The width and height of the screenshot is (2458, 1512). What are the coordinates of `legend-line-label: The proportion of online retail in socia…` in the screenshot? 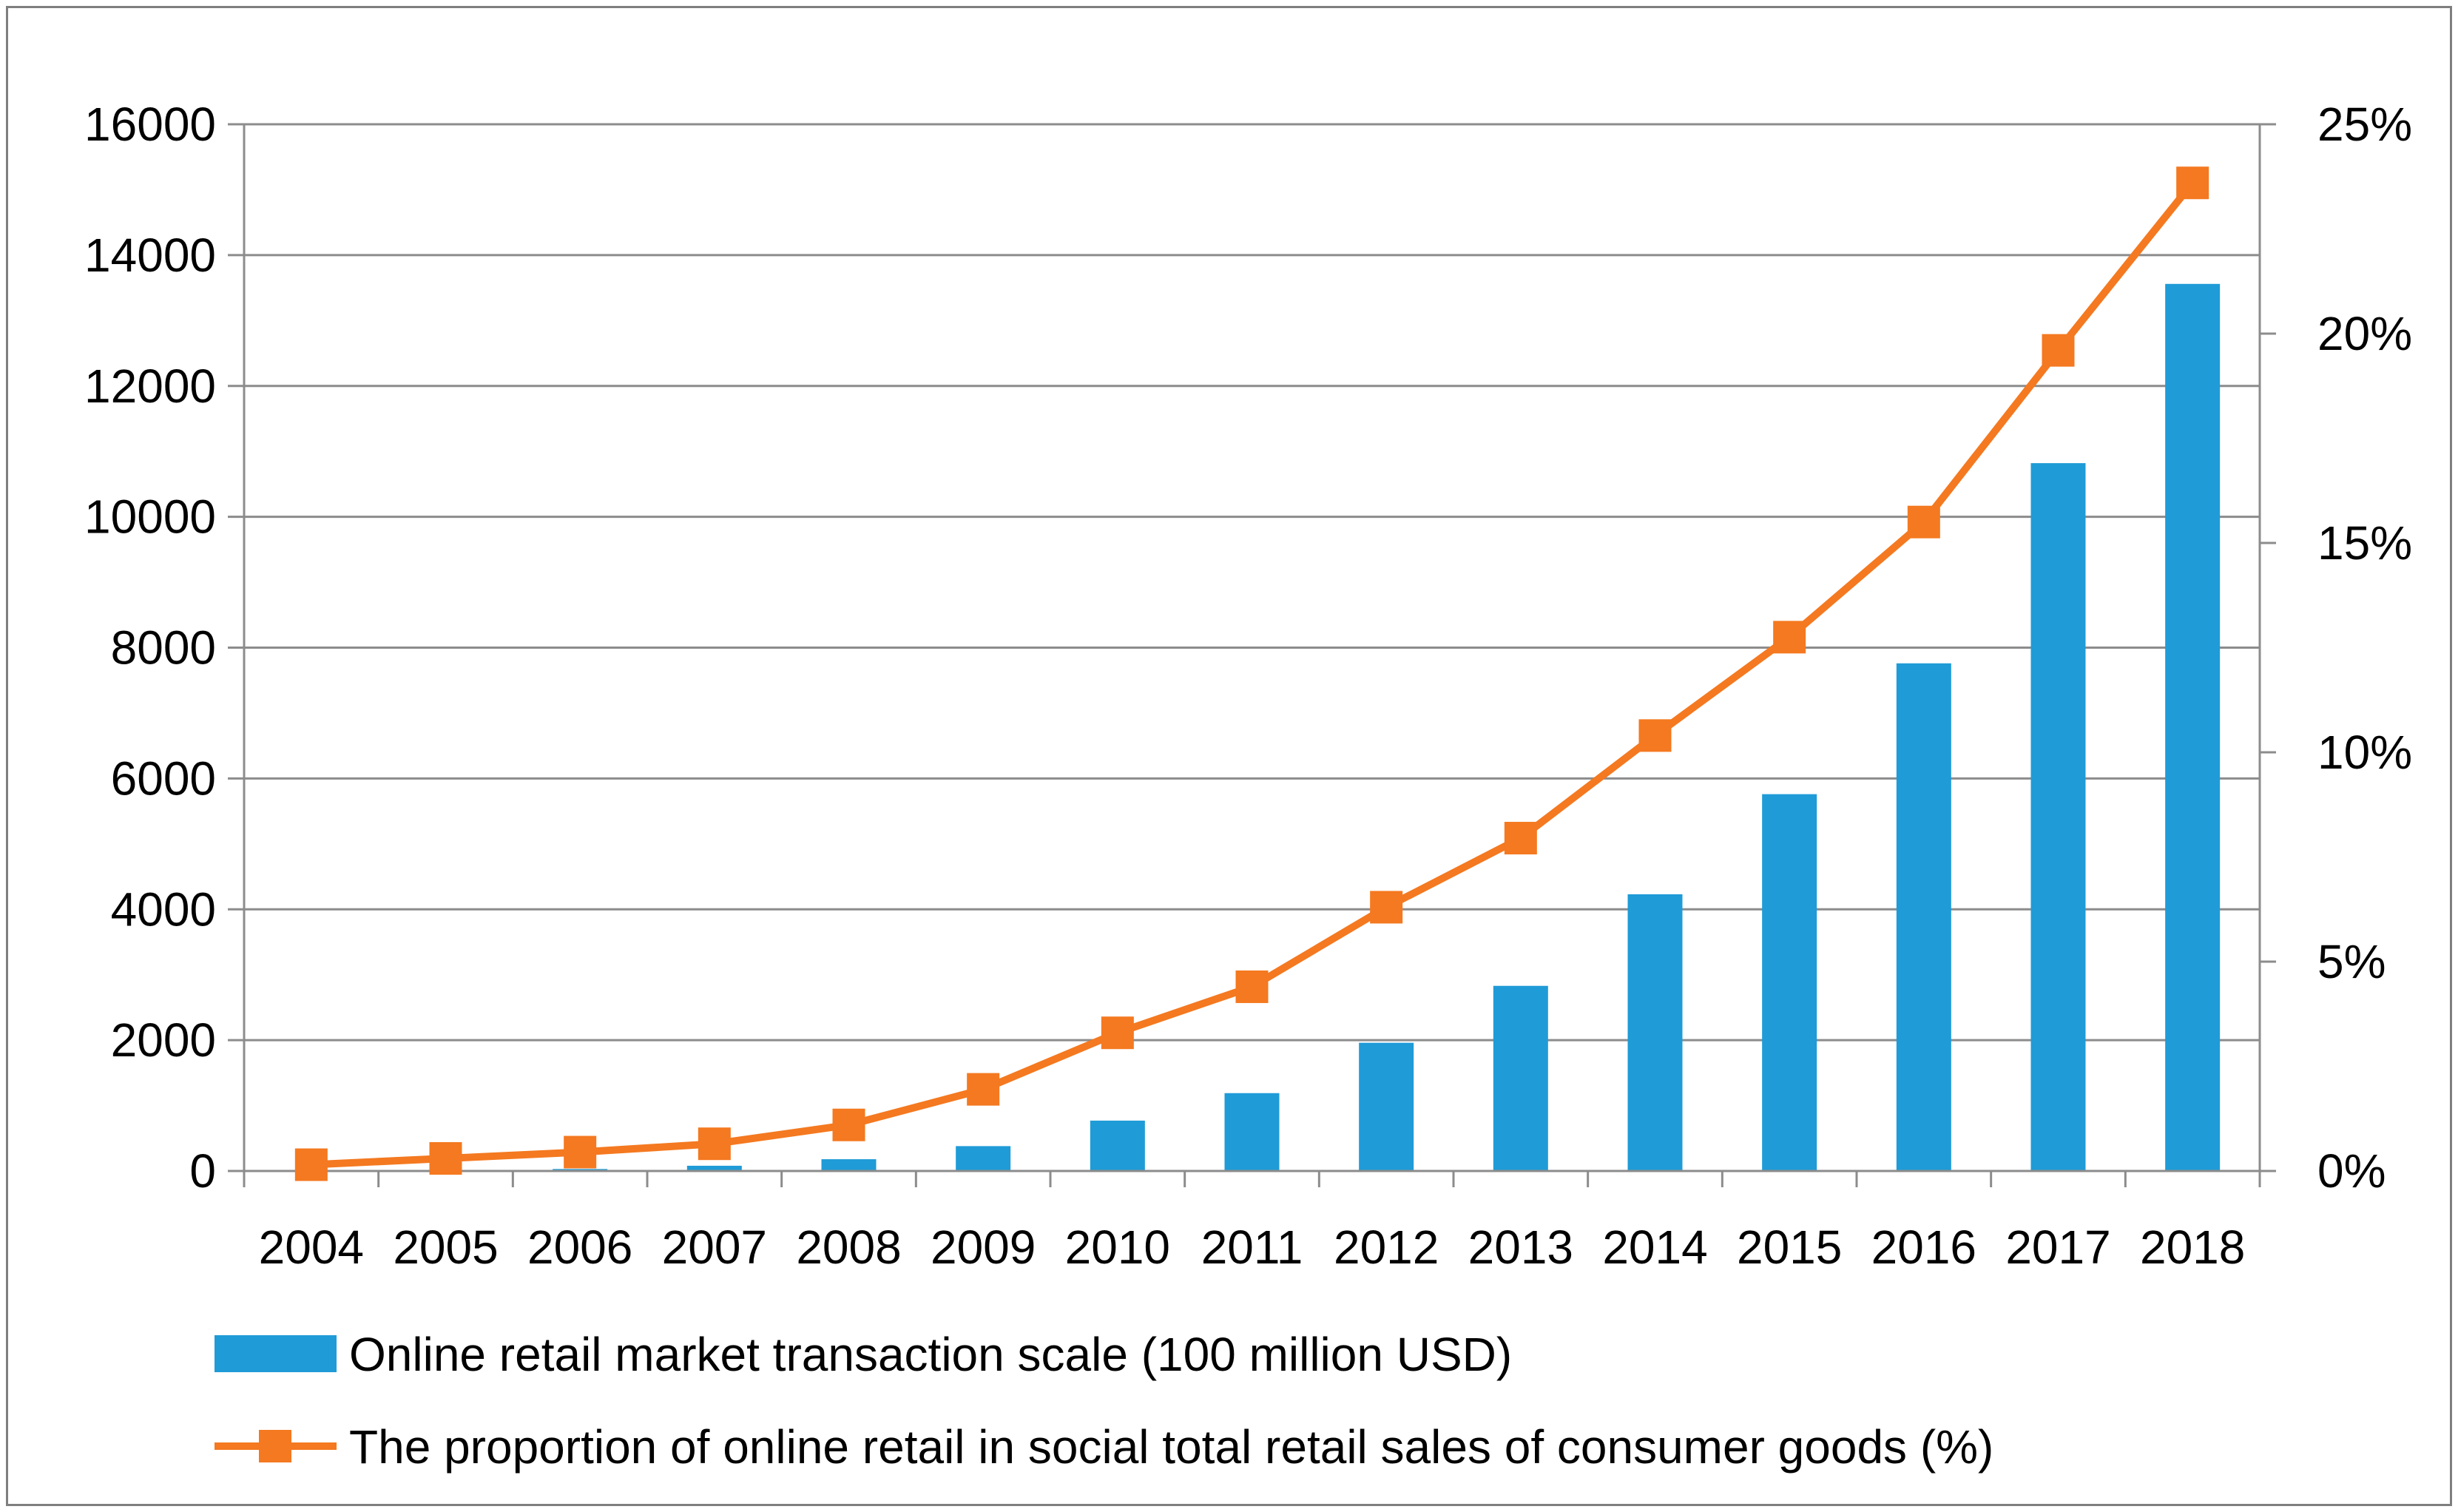 It's located at (1171, 1447).